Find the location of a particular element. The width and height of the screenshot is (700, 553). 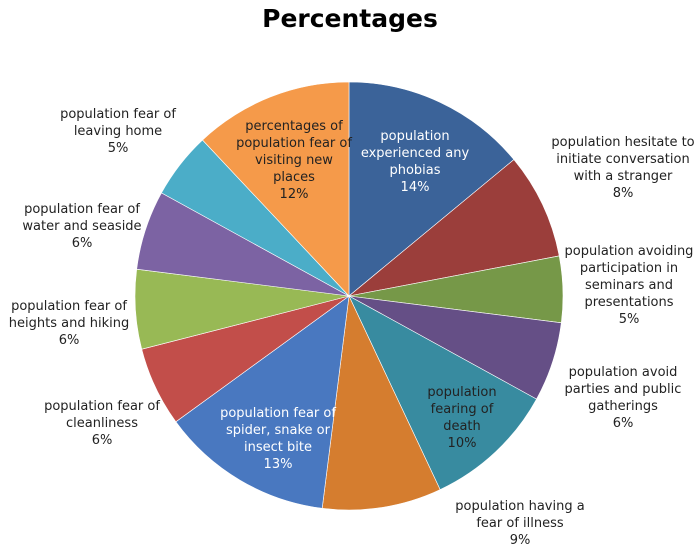

chart-title: Percentages is located at coordinates (350, 18).